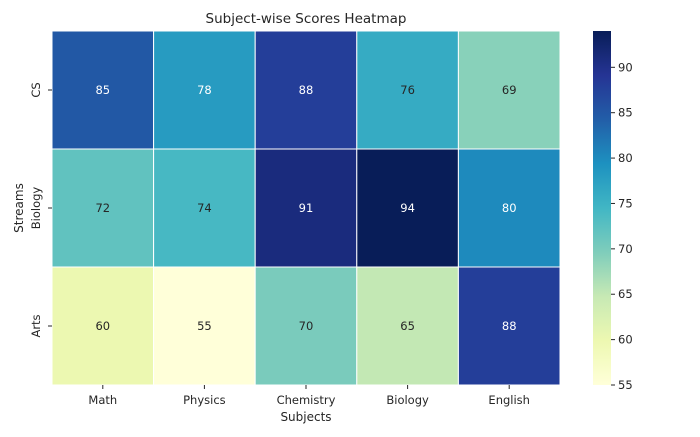  I want to click on cell-value-label: 78, so click(204, 90).